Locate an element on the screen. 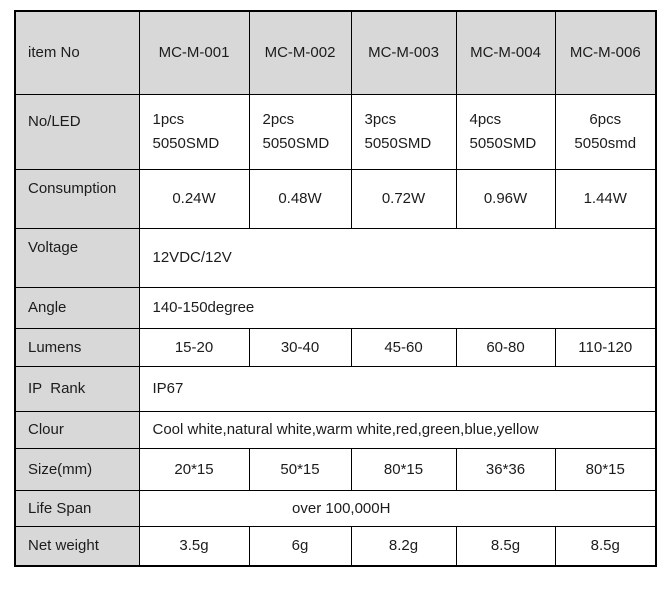 Image resolution: width=670 pixels, height=595 pixels. cell-size-1: 20*15 is located at coordinates (194, 469).